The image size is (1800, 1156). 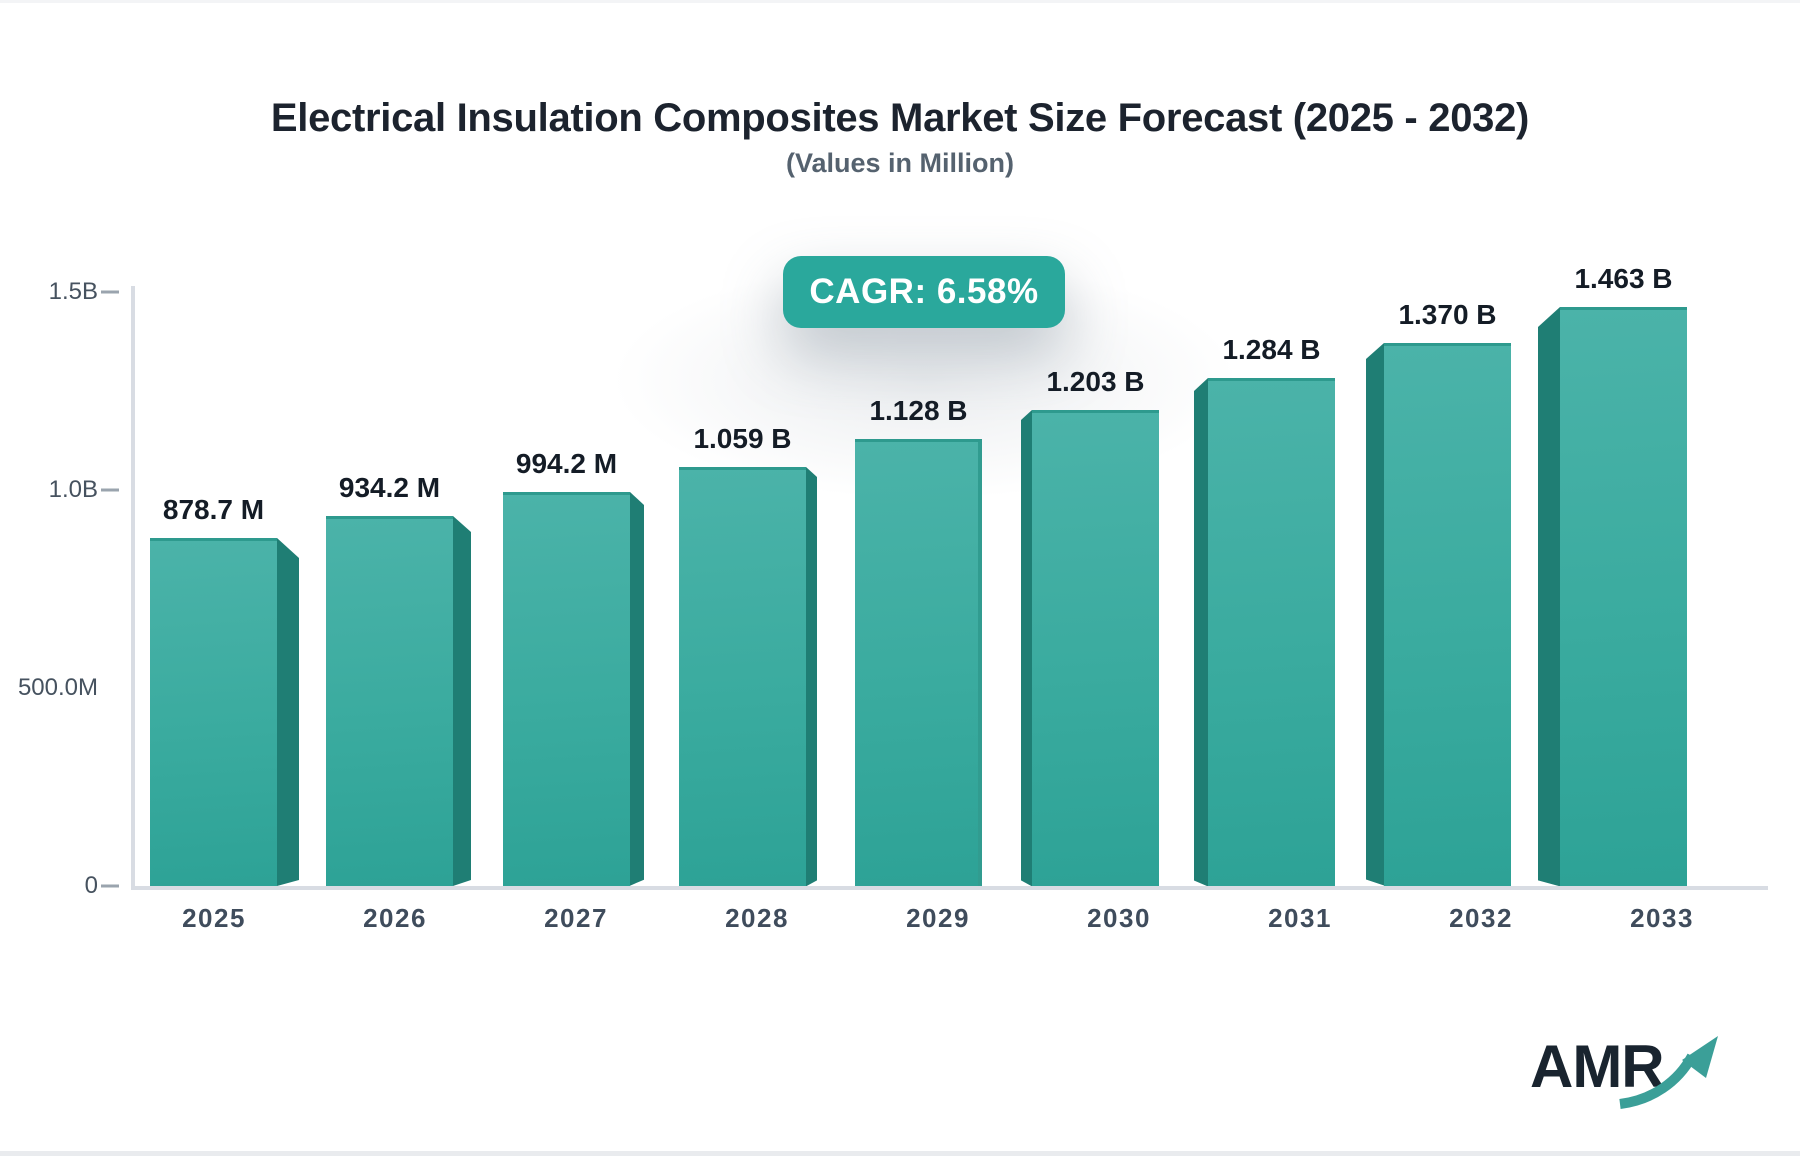 What do you see at coordinates (757, 918) in the screenshot?
I see `x-tick-label: 2028` at bounding box center [757, 918].